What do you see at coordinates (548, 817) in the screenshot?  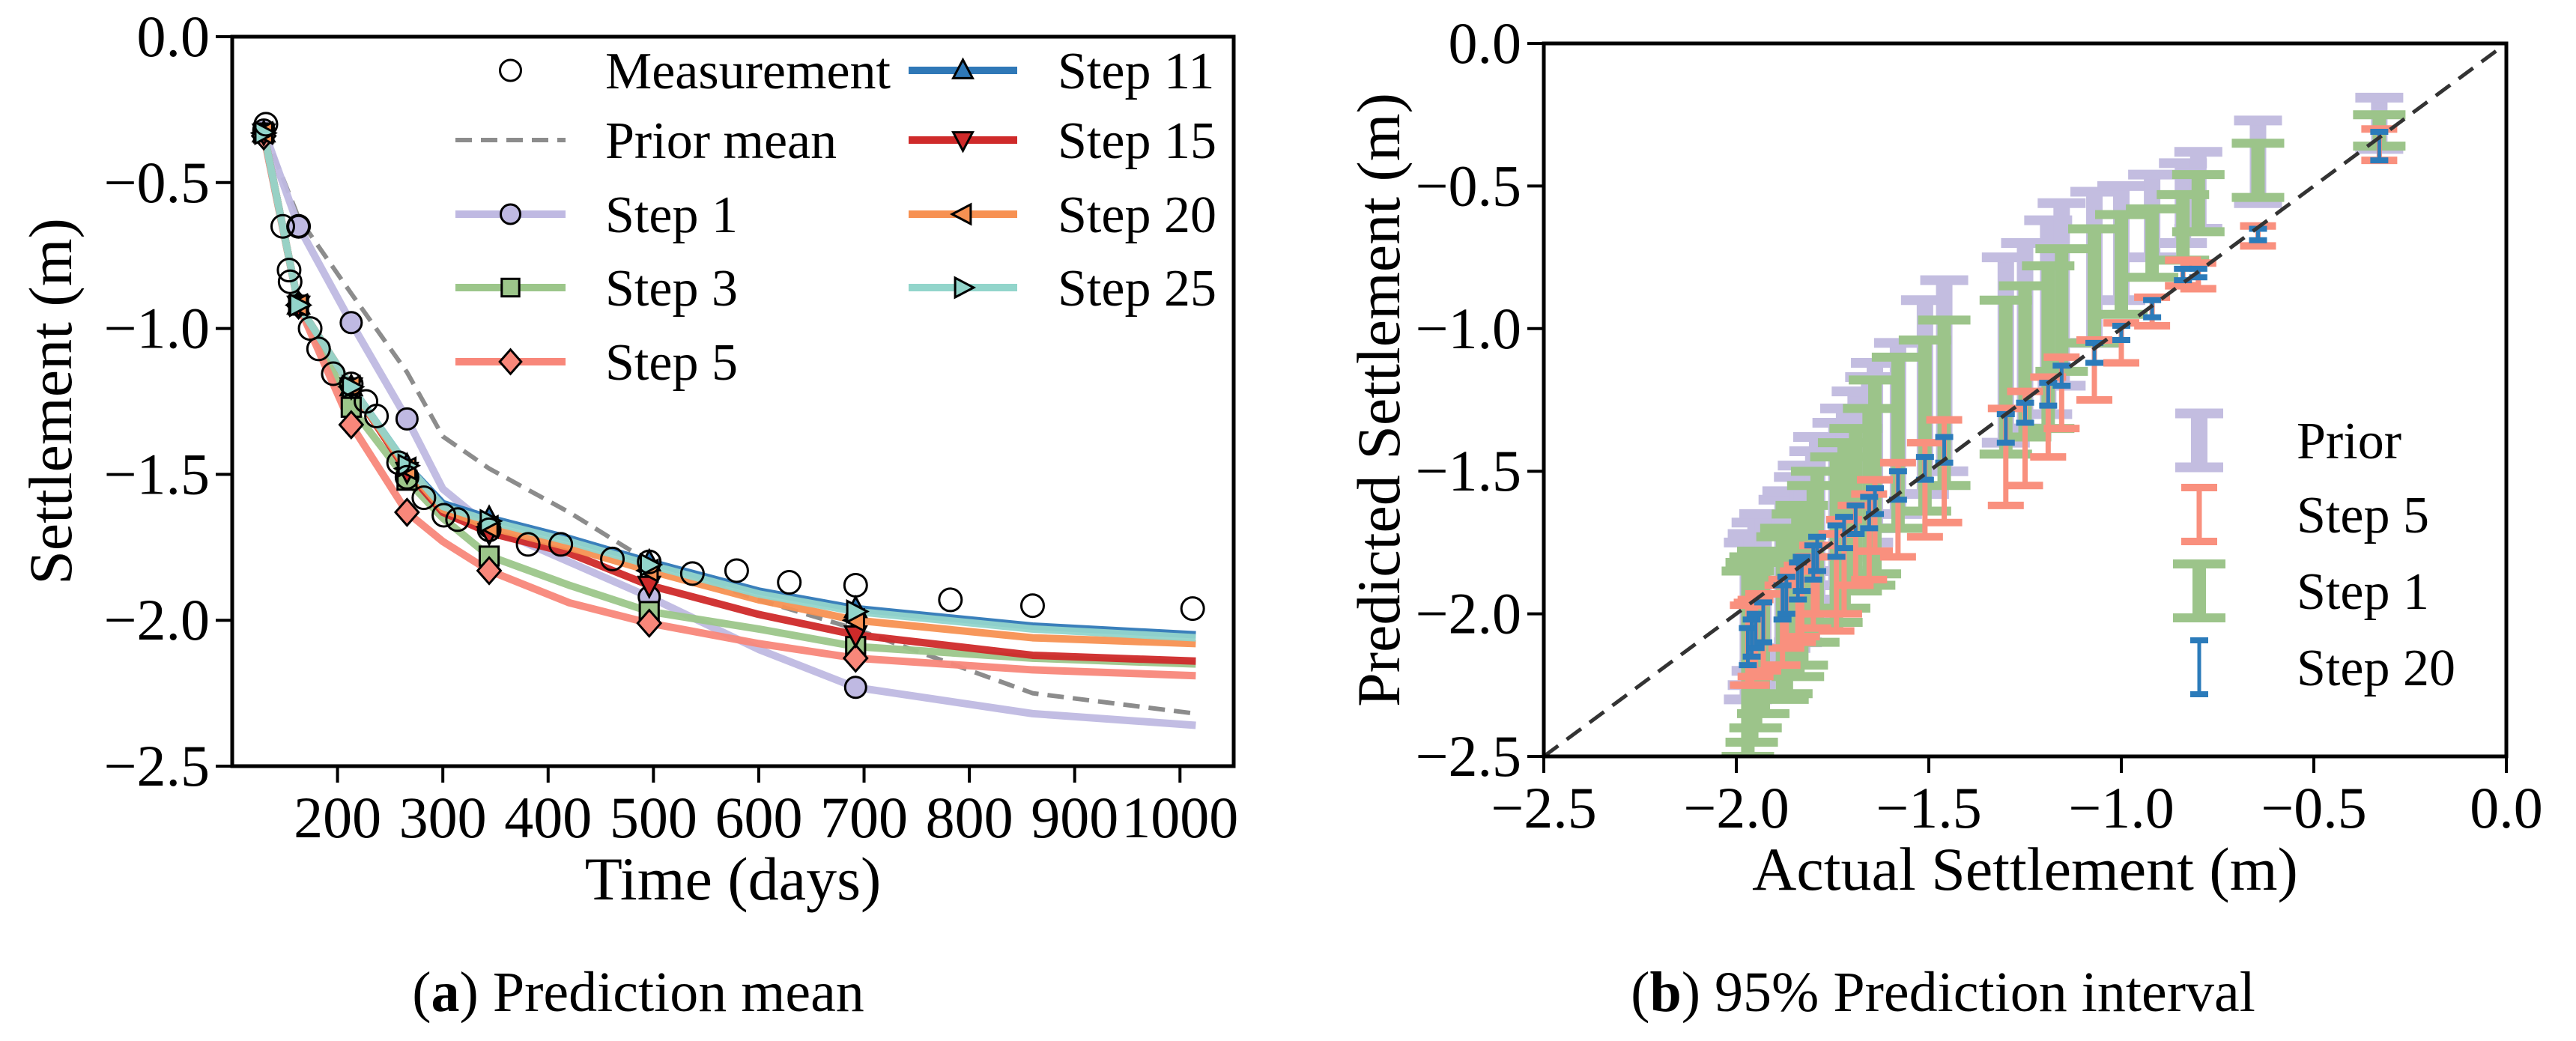 I see `x-tick-label: 400` at bounding box center [548, 817].